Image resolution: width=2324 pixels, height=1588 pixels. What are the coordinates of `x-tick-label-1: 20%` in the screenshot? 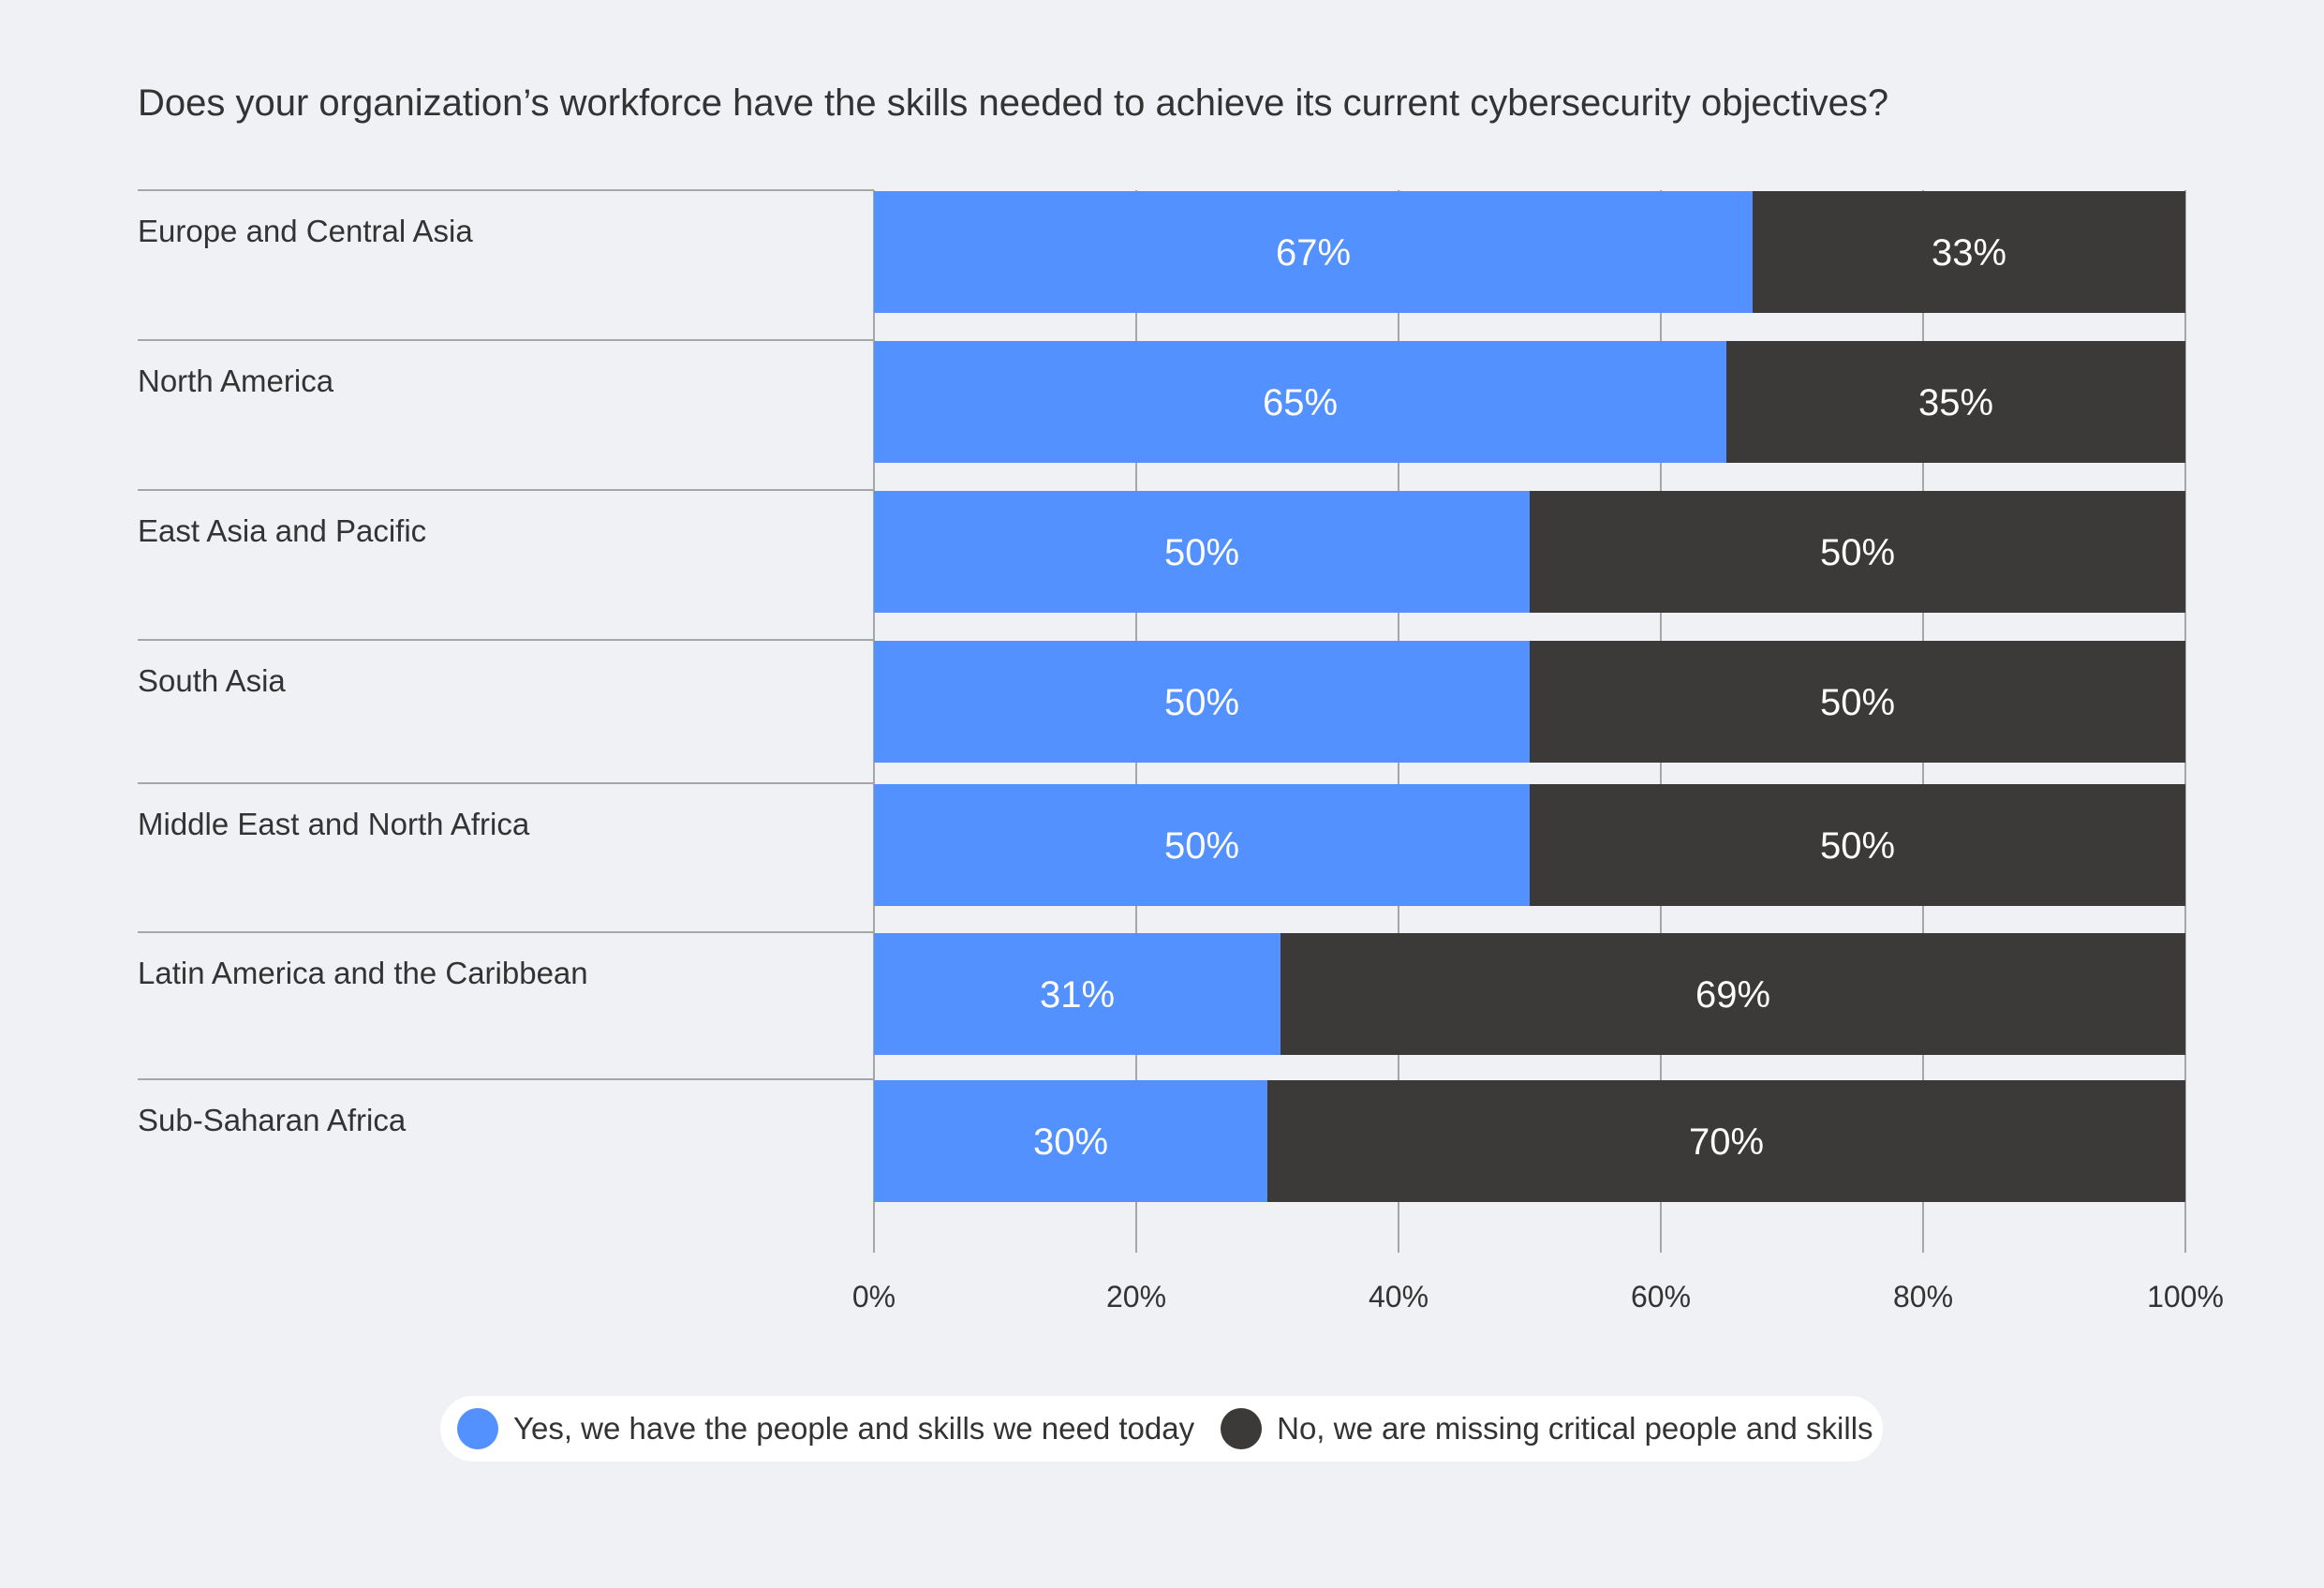 It's located at (1136, 1296).